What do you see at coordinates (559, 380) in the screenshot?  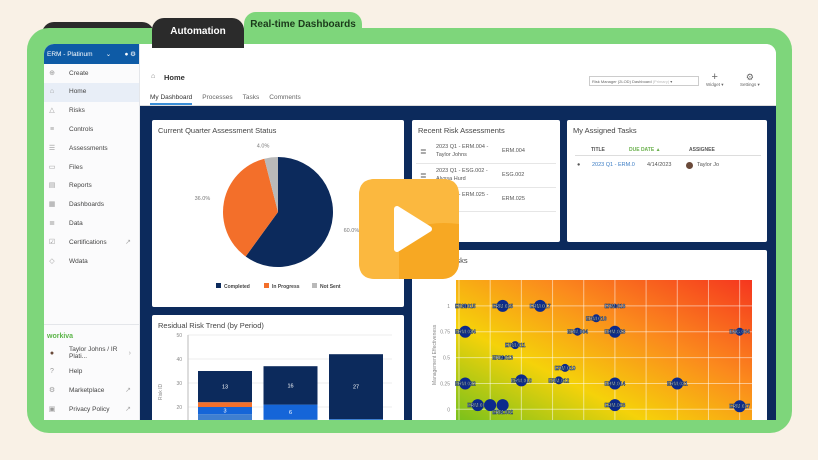 I see `scatter-point: ERM.012` at bounding box center [559, 380].